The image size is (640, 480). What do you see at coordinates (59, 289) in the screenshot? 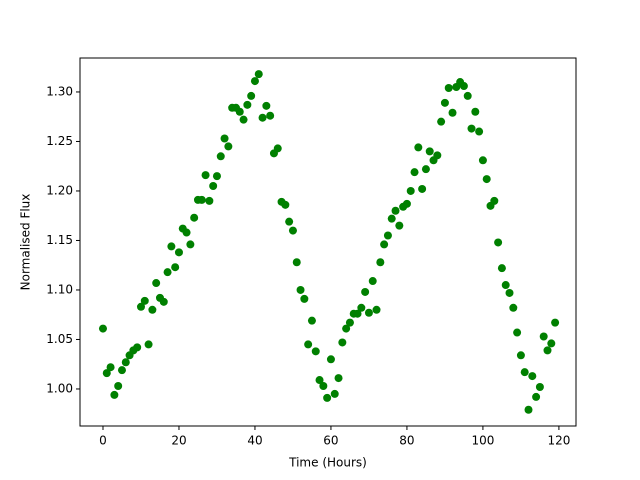
I see `y-tick-label: 1.10` at bounding box center [59, 289].